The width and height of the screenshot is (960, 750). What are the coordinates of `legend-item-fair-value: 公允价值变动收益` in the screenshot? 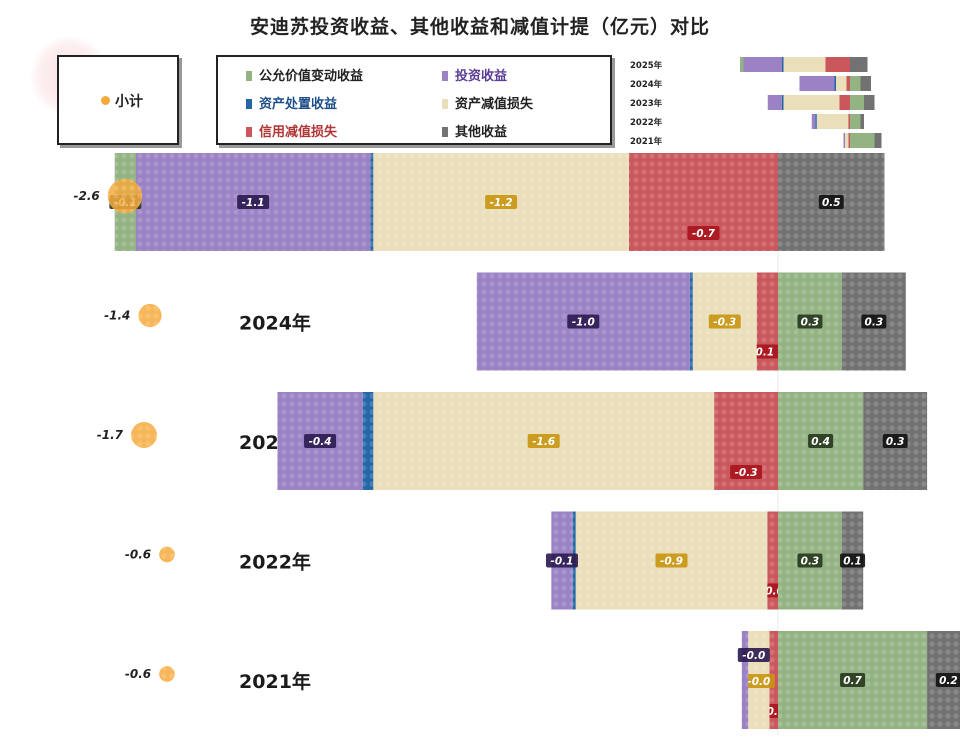 It's located at (304, 74).